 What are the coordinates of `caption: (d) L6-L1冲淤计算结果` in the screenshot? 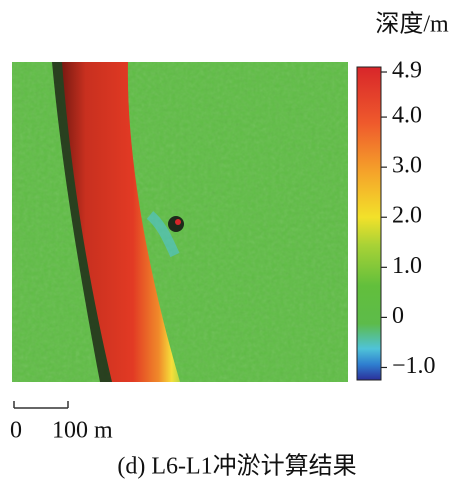 It's located at (236, 466).